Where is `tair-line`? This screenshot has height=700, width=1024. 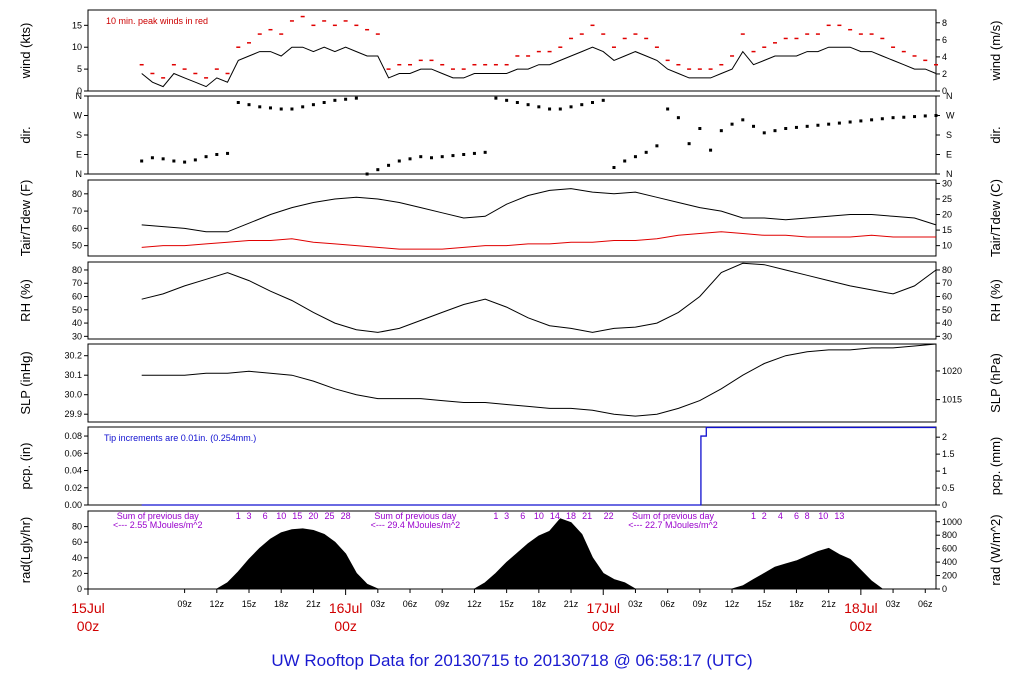
tair-line is located at coordinates (539, 210).